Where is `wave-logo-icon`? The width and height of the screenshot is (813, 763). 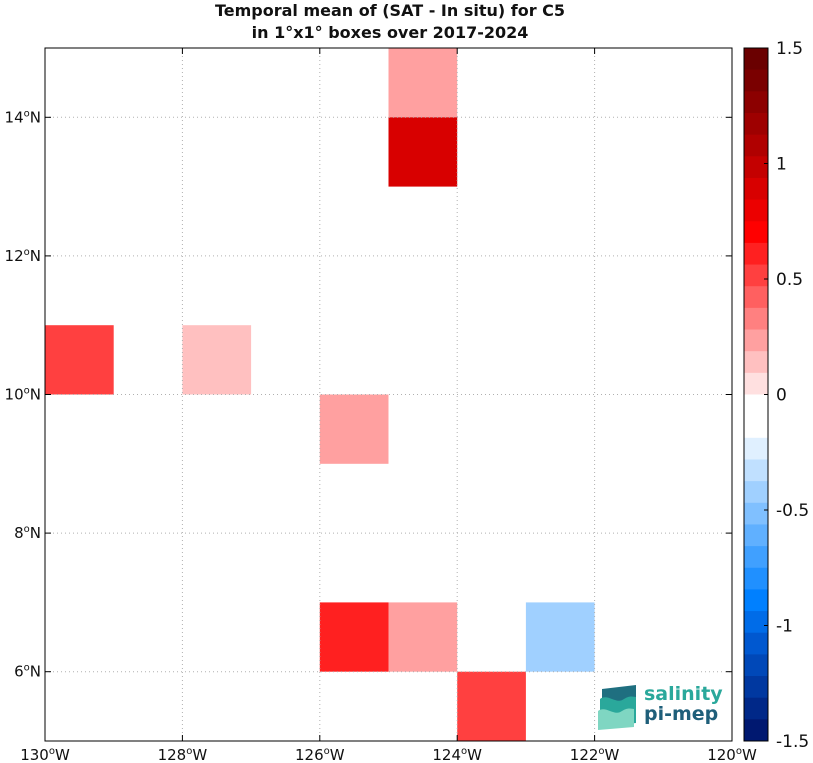
wave-logo-icon is located at coordinates (617, 707).